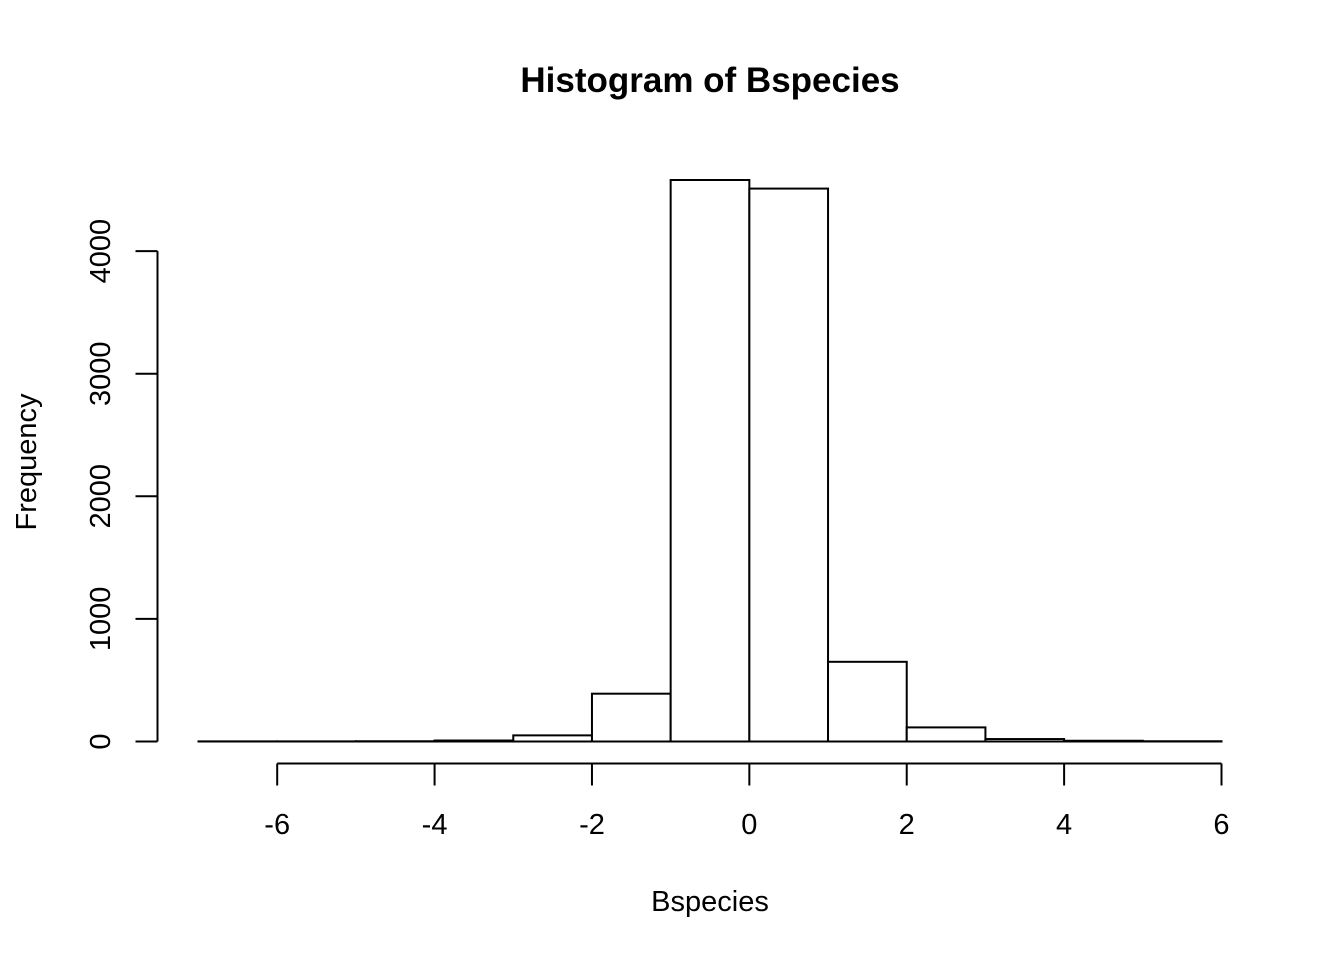 This screenshot has height=960, width=1344. What do you see at coordinates (101, 496) in the screenshot?
I see `y-tick-label: 2000` at bounding box center [101, 496].